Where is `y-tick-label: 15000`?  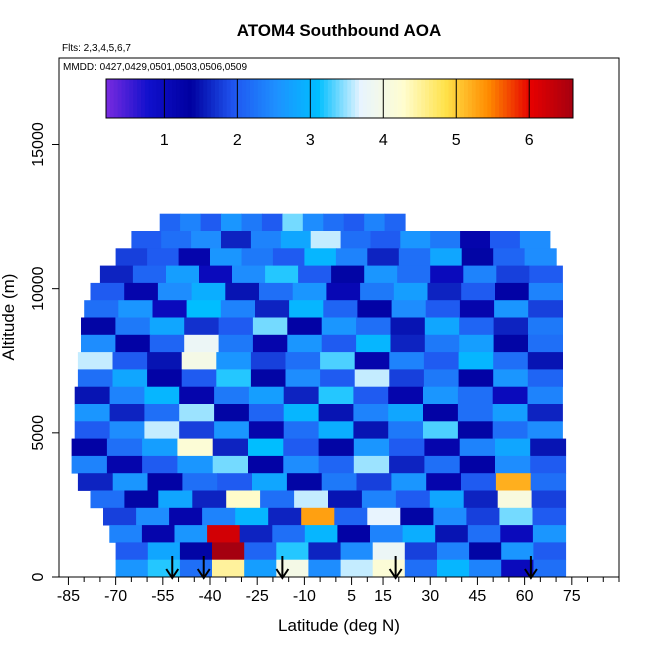 y-tick-label: 15000 is located at coordinates (38, 144).